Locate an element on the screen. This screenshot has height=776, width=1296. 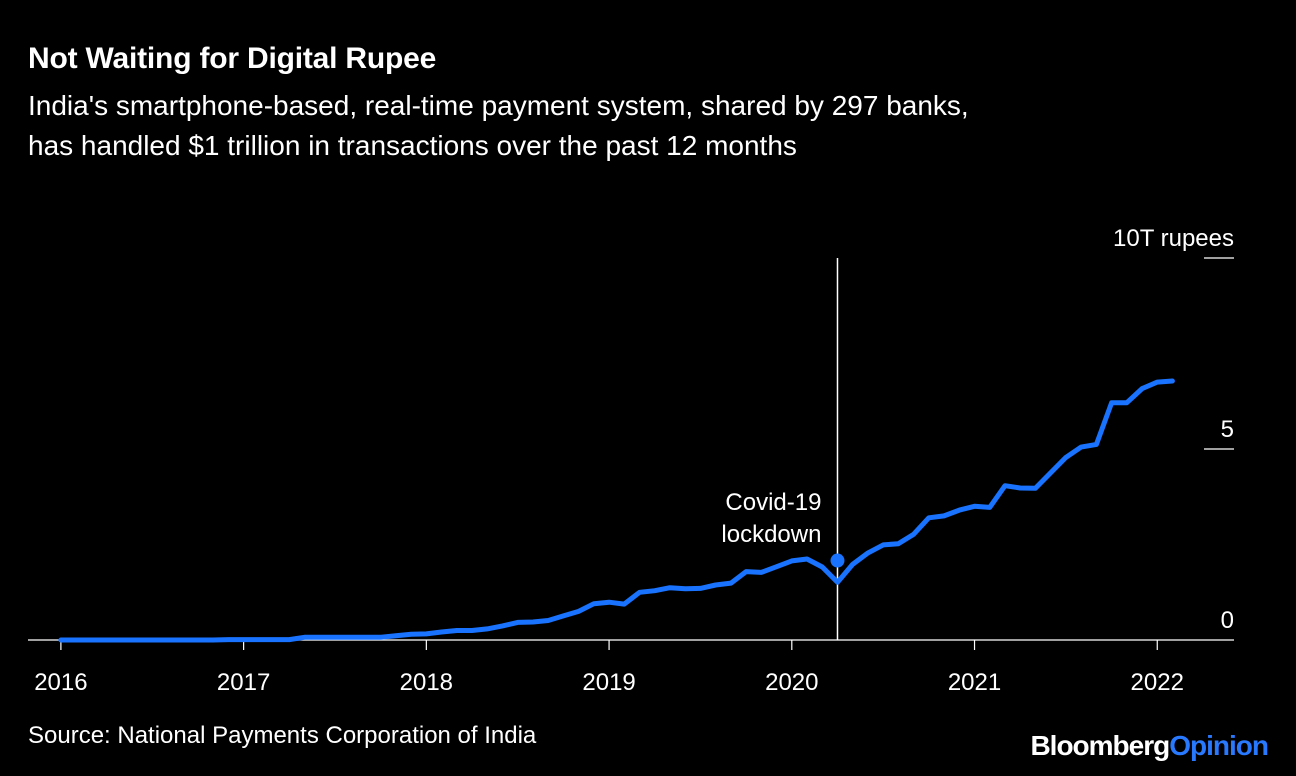
y-tick-label-10: 10T rupees is located at coordinates (1173, 238).